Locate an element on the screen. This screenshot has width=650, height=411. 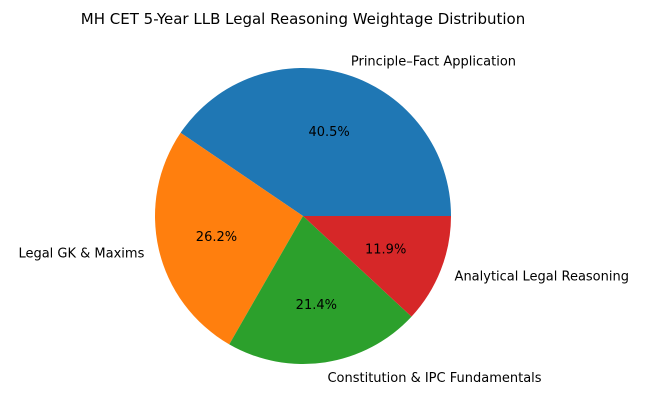
slice-label-0: Principle–Fact Application is located at coordinates (433, 61).